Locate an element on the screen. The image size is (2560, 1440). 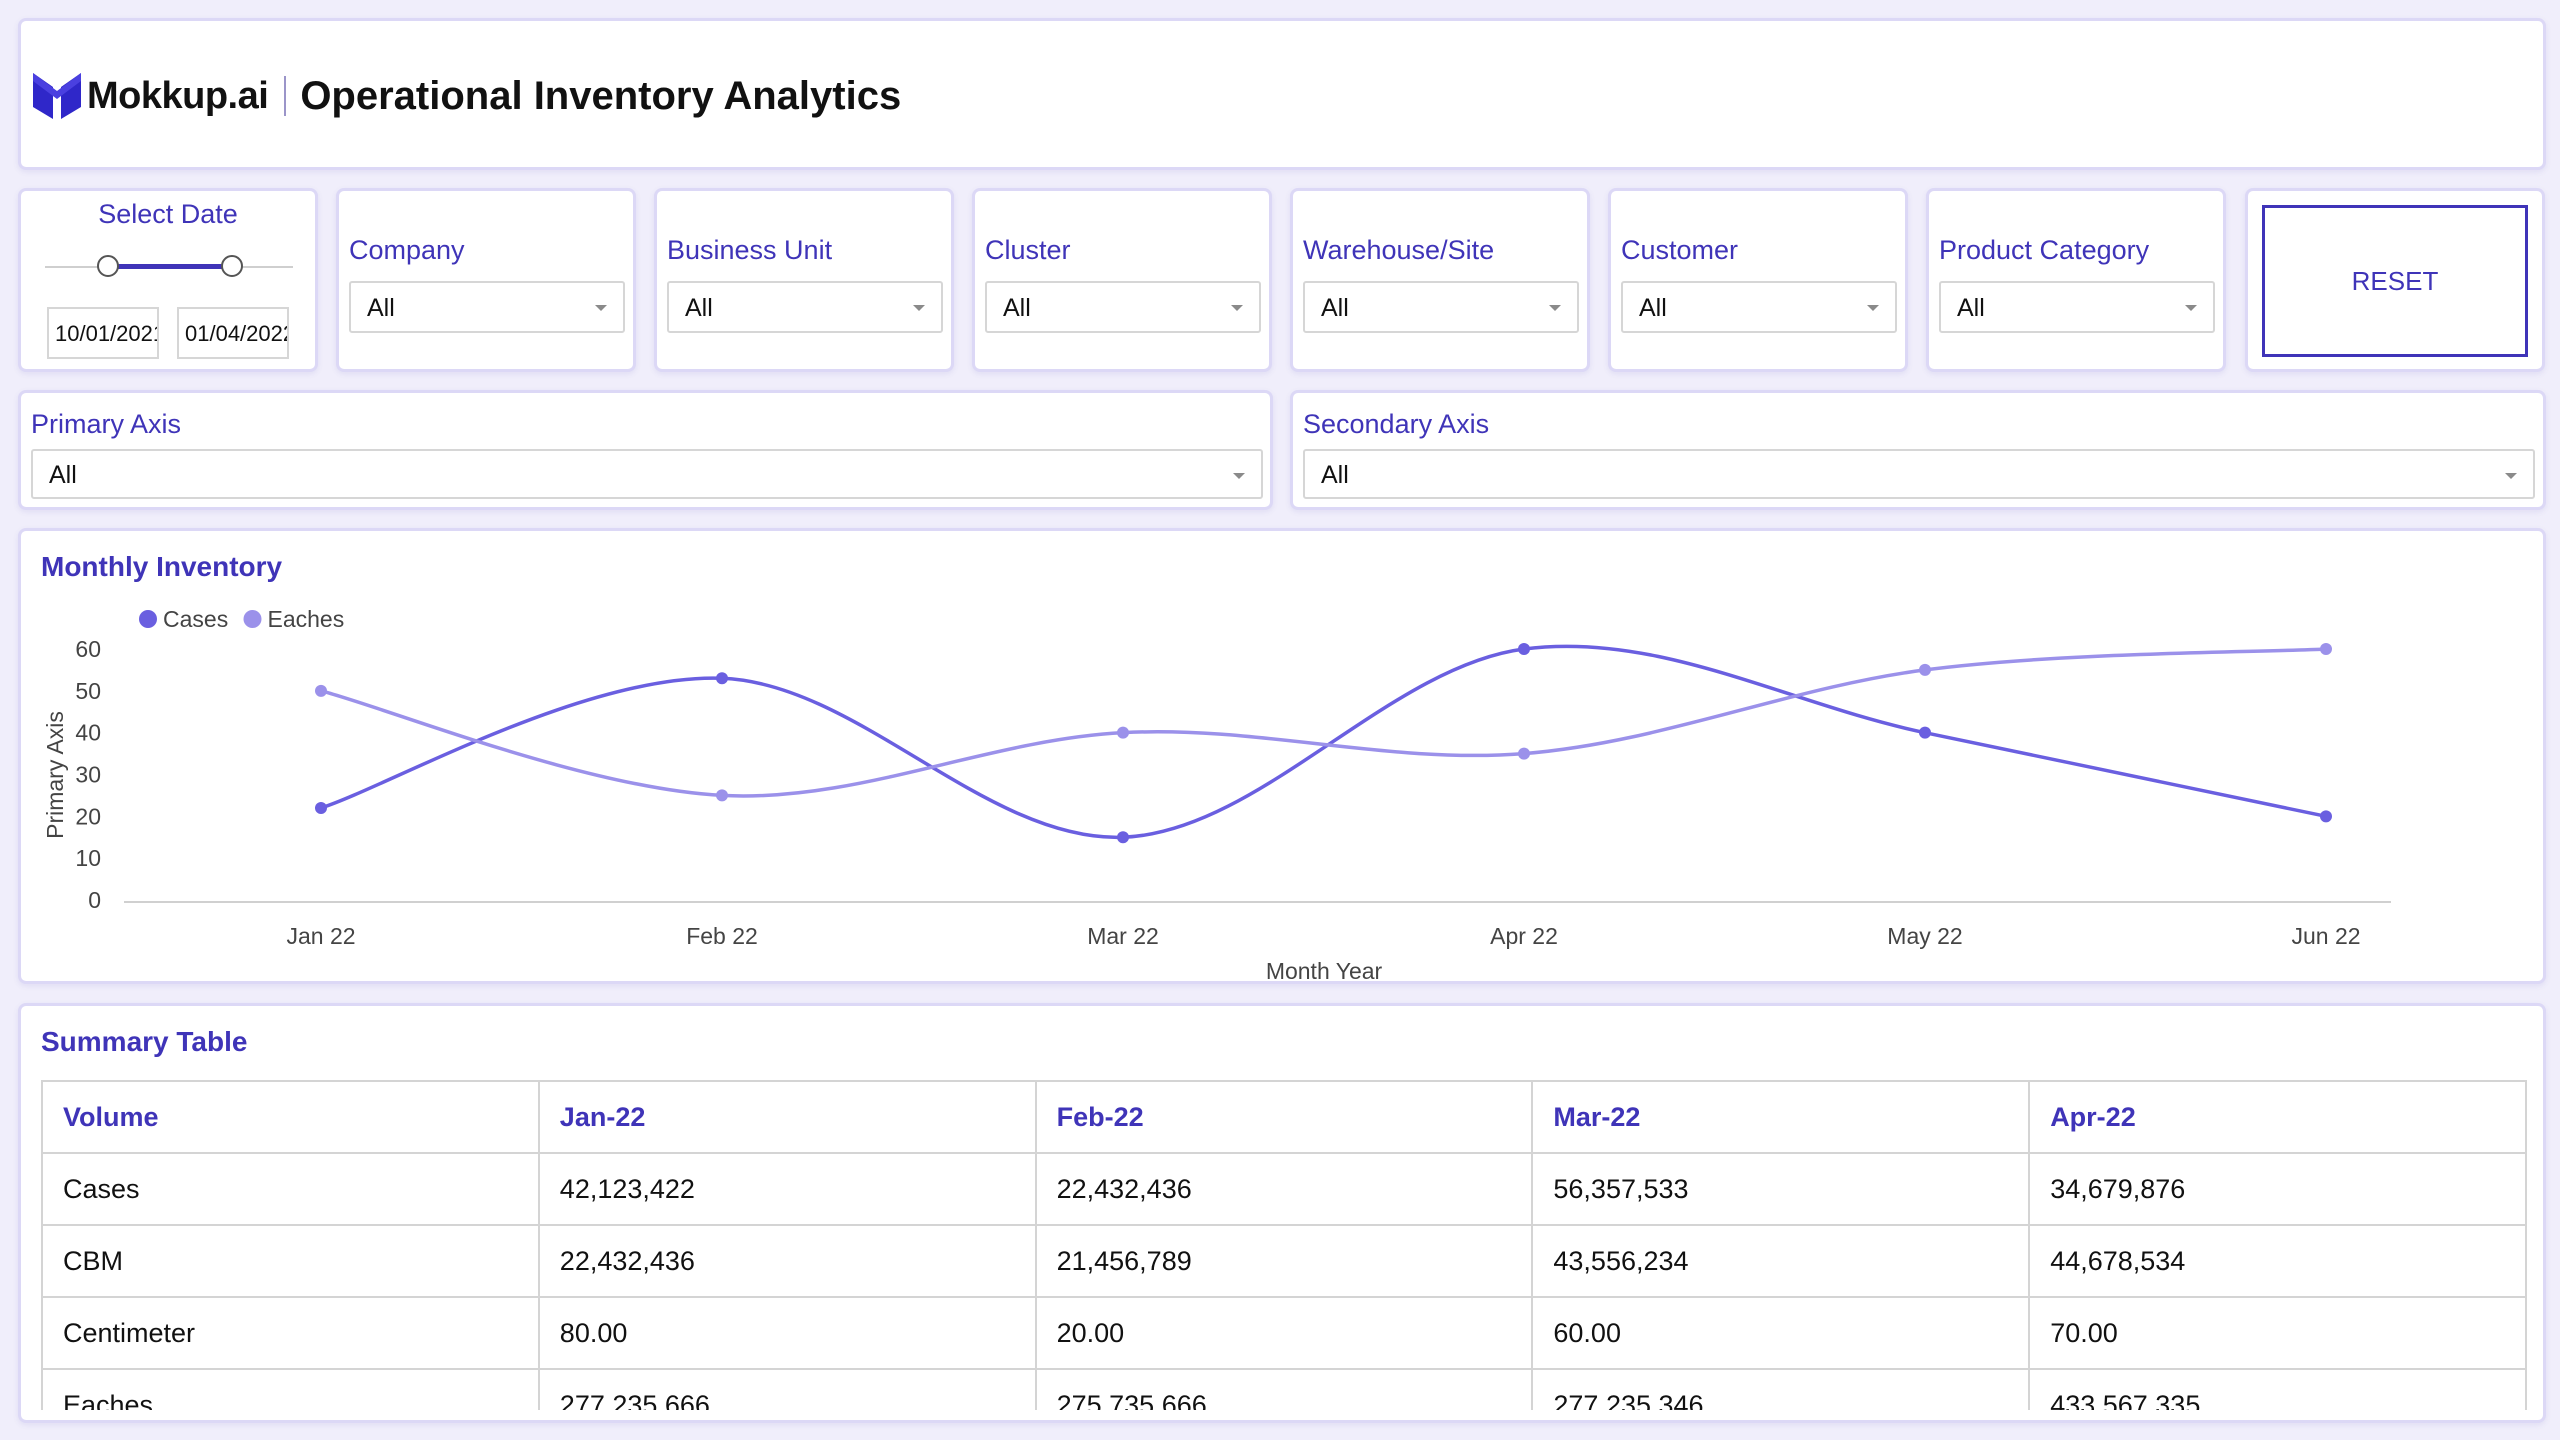
customer-select: All is located at coordinates (1759, 307).